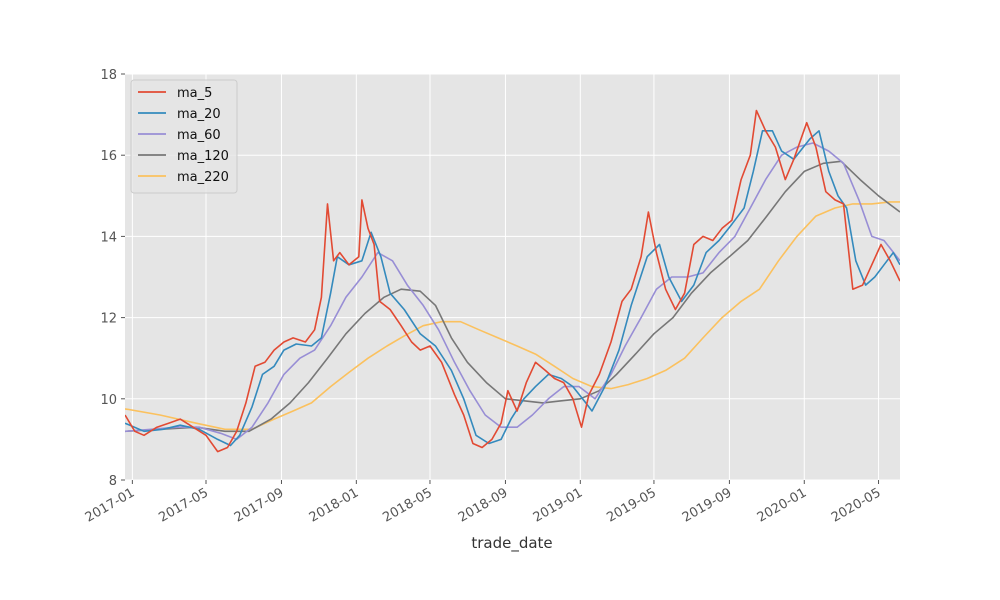 The image size is (1000, 600). What do you see at coordinates (782, 505) in the screenshot?
I see `x-tick-label: 2020-01` at bounding box center [782, 505].